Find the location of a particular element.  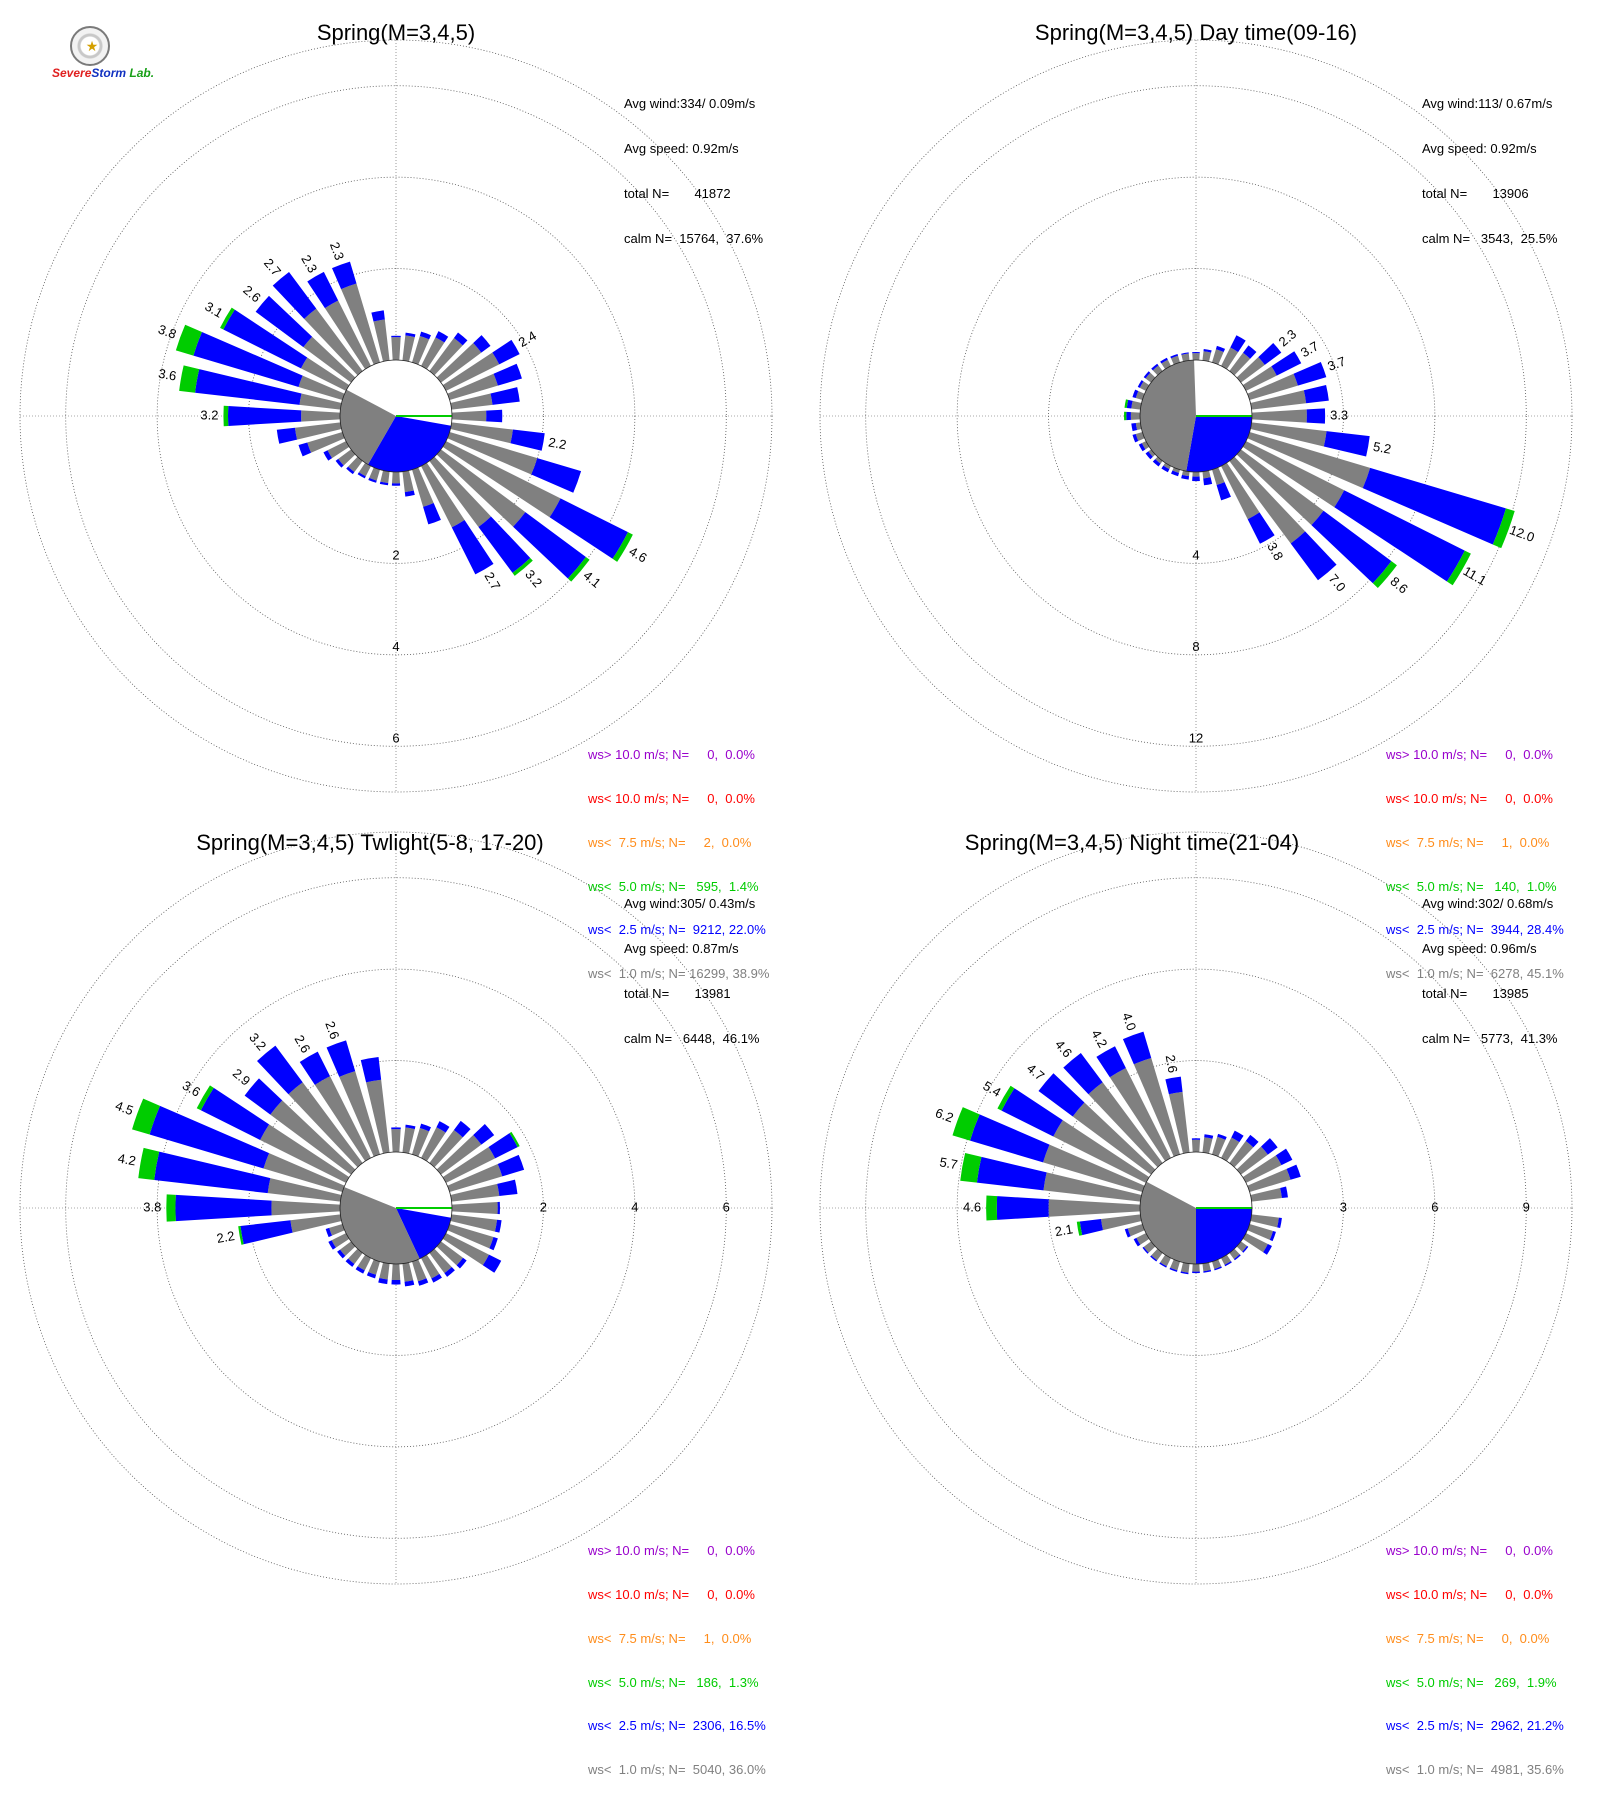

spoke-label: 8.6 is located at coordinates (1398, 585).